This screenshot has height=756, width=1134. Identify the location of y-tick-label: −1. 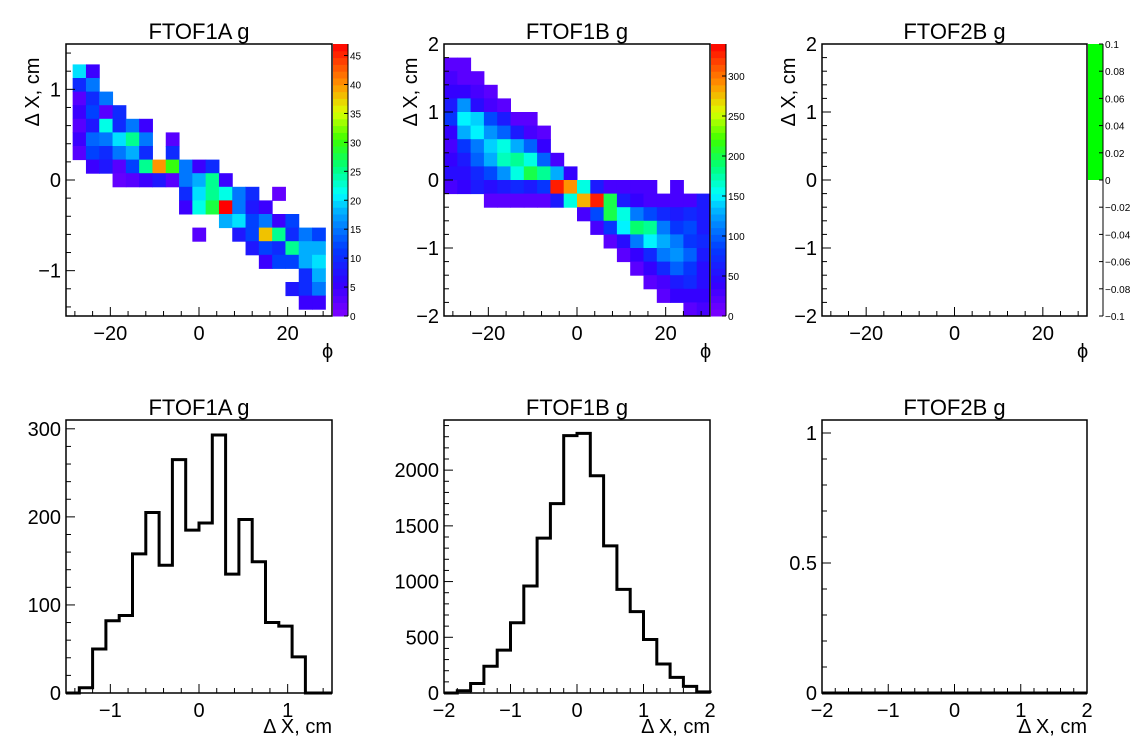
(427, 249).